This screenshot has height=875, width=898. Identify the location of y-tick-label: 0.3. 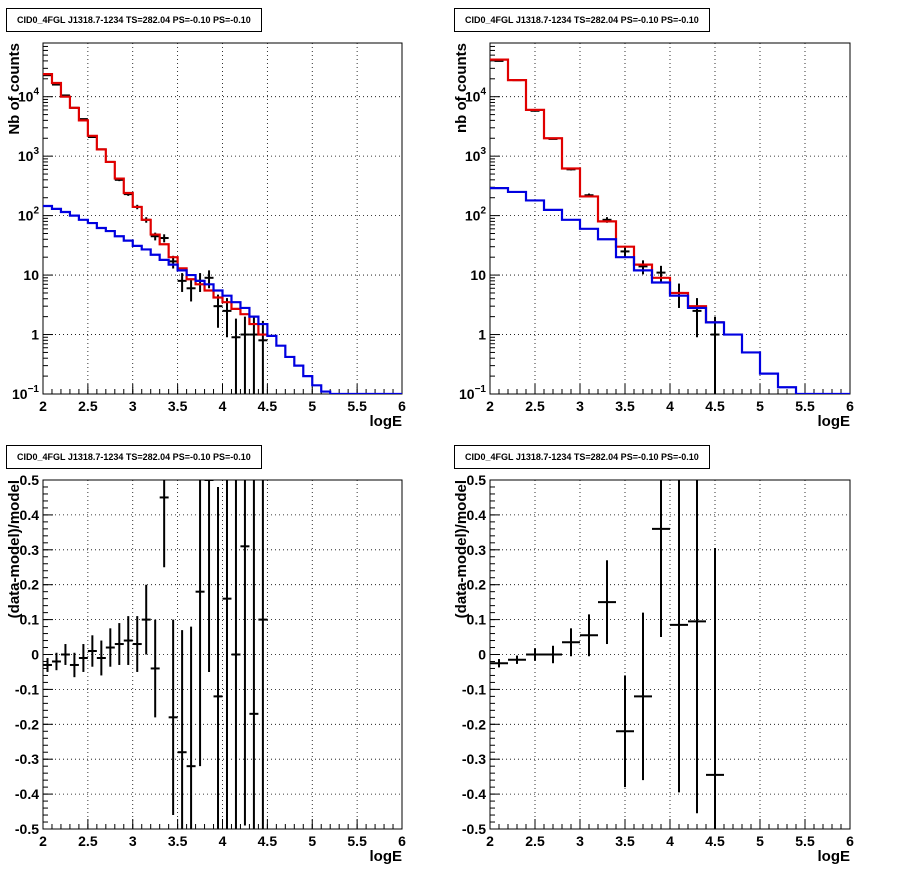
(30, 550).